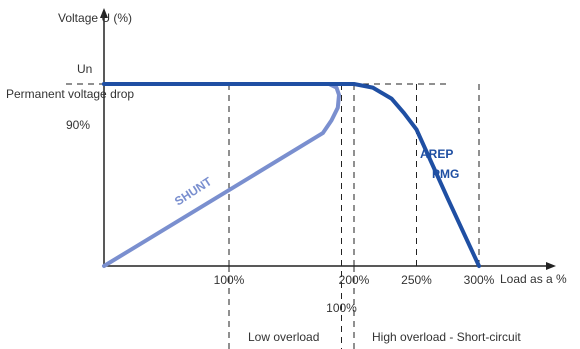 This screenshot has height=349, width=580. What do you see at coordinates (229, 280) in the screenshot?
I see `x-tick-label-100: 100%` at bounding box center [229, 280].